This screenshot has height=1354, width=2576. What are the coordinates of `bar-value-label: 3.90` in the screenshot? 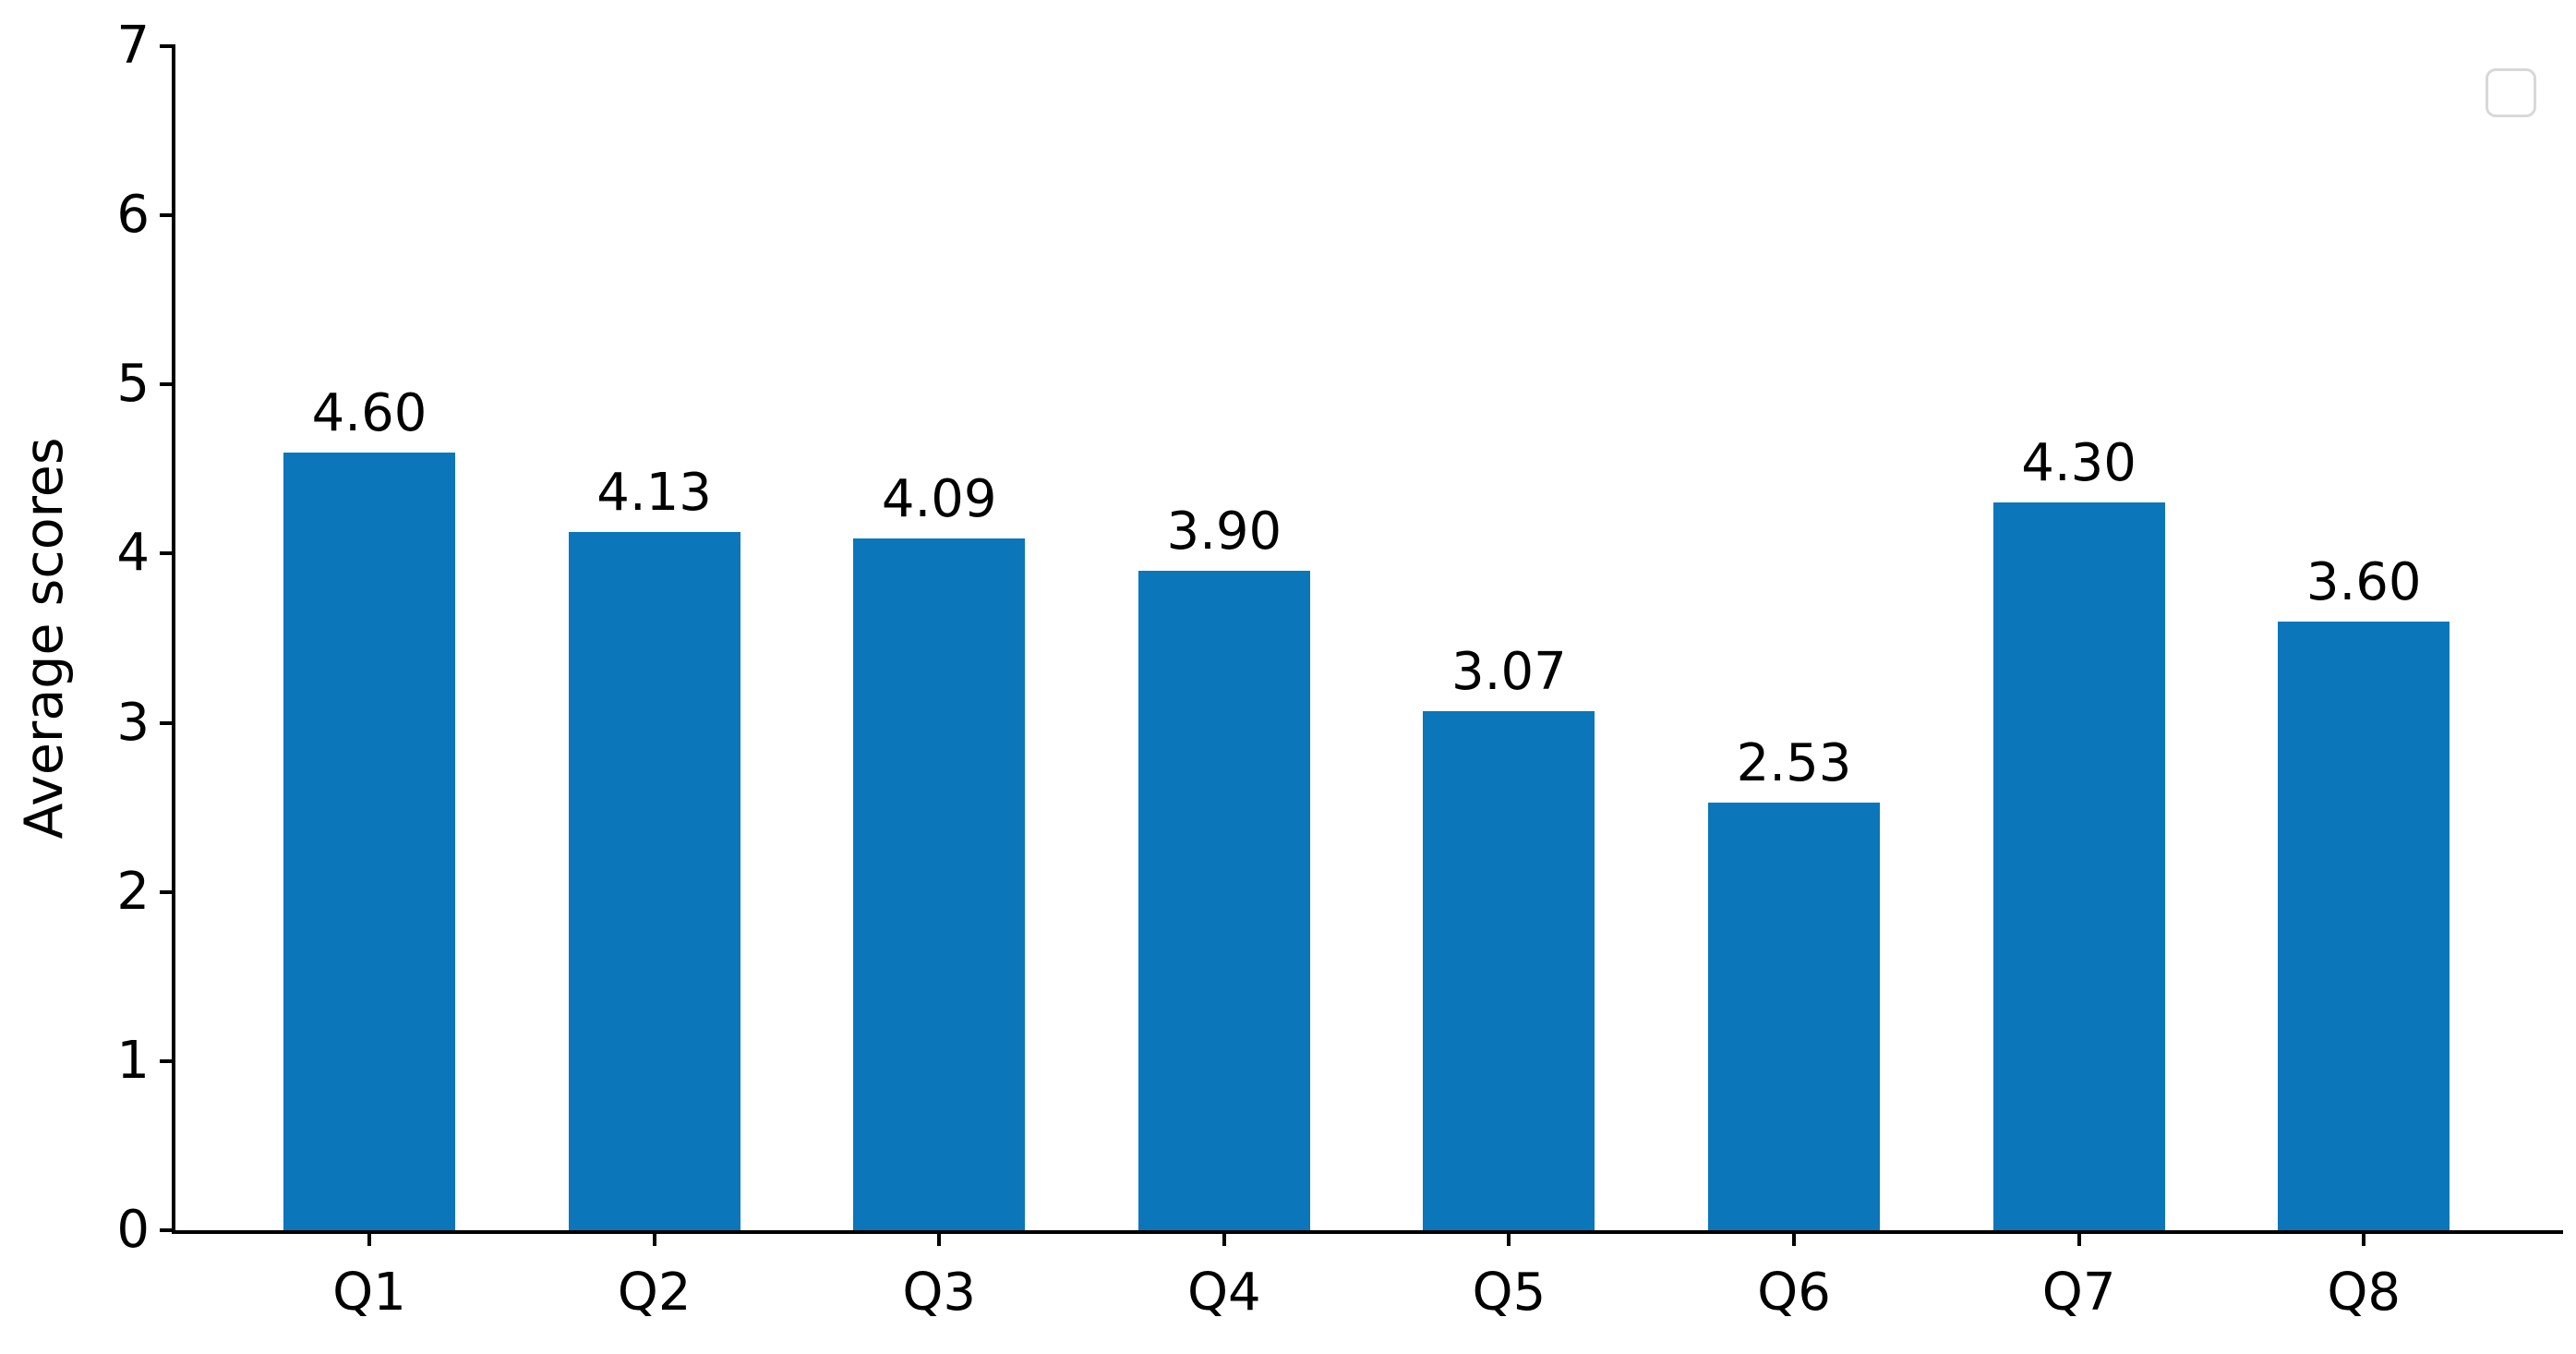 It's located at (1224, 531).